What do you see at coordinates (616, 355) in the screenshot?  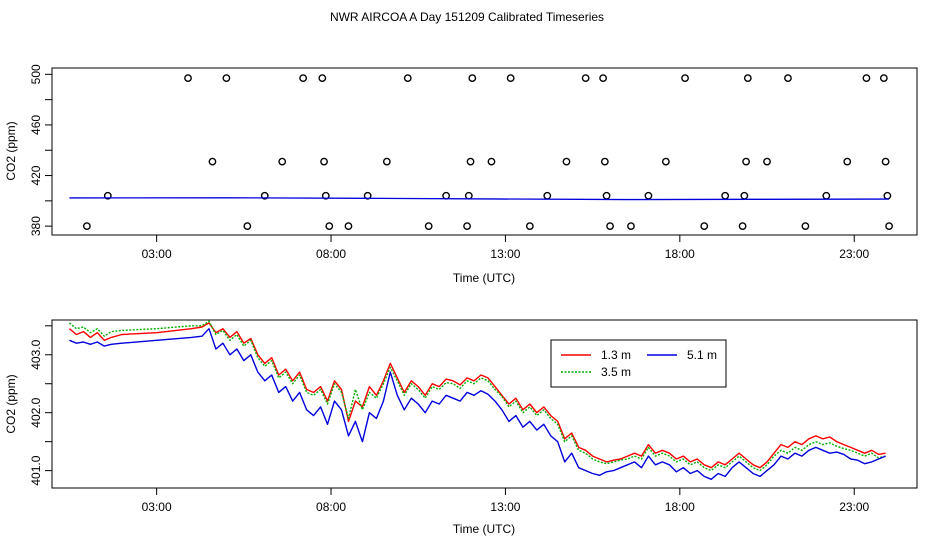 I see `legend-label-1-3m: 1.3 m` at bounding box center [616, 355].